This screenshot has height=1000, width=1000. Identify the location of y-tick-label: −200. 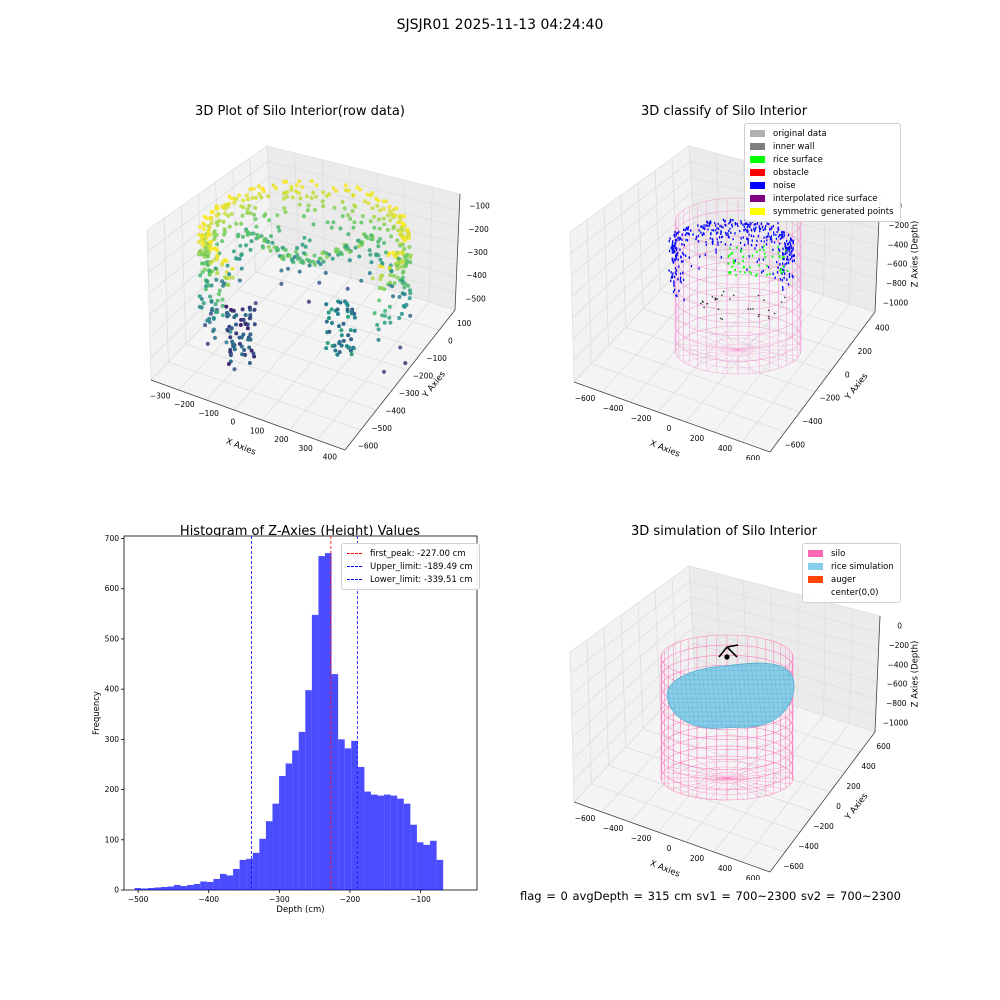
(423, 375).